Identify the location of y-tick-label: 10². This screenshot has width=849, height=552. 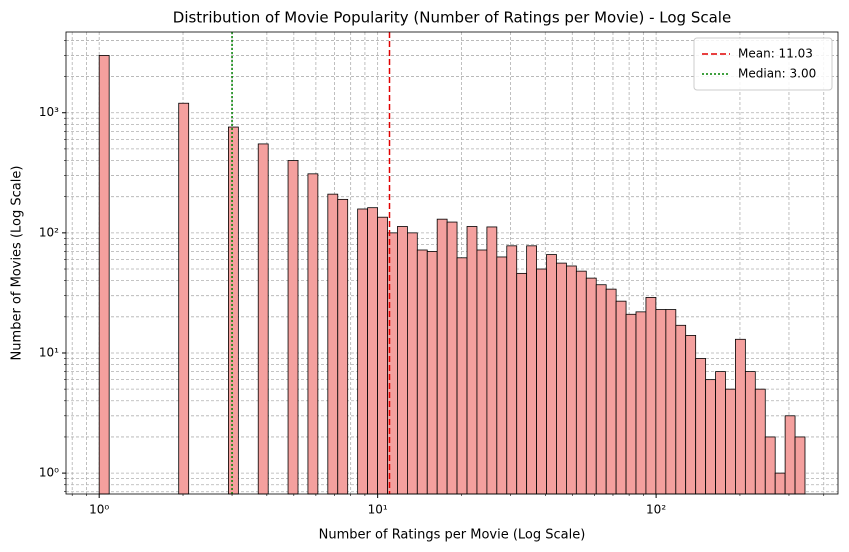
(49, 232).